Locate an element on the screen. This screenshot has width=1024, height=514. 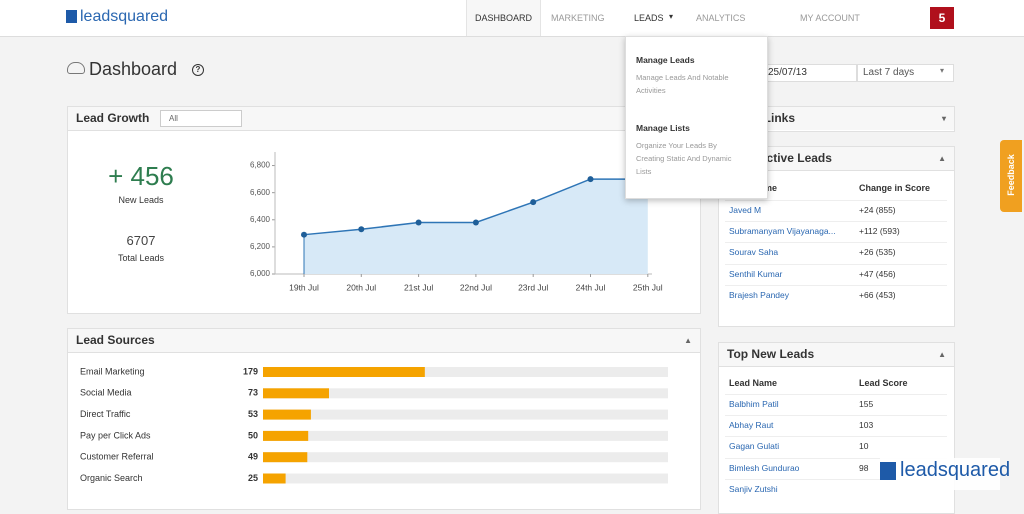
cell: 155 is located at coordinates (866, 404).